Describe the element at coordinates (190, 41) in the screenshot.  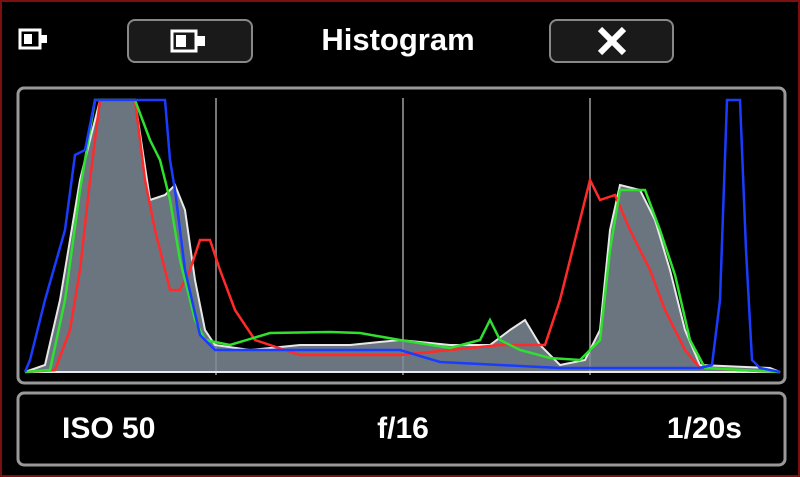
I see `battery-button` at that location.